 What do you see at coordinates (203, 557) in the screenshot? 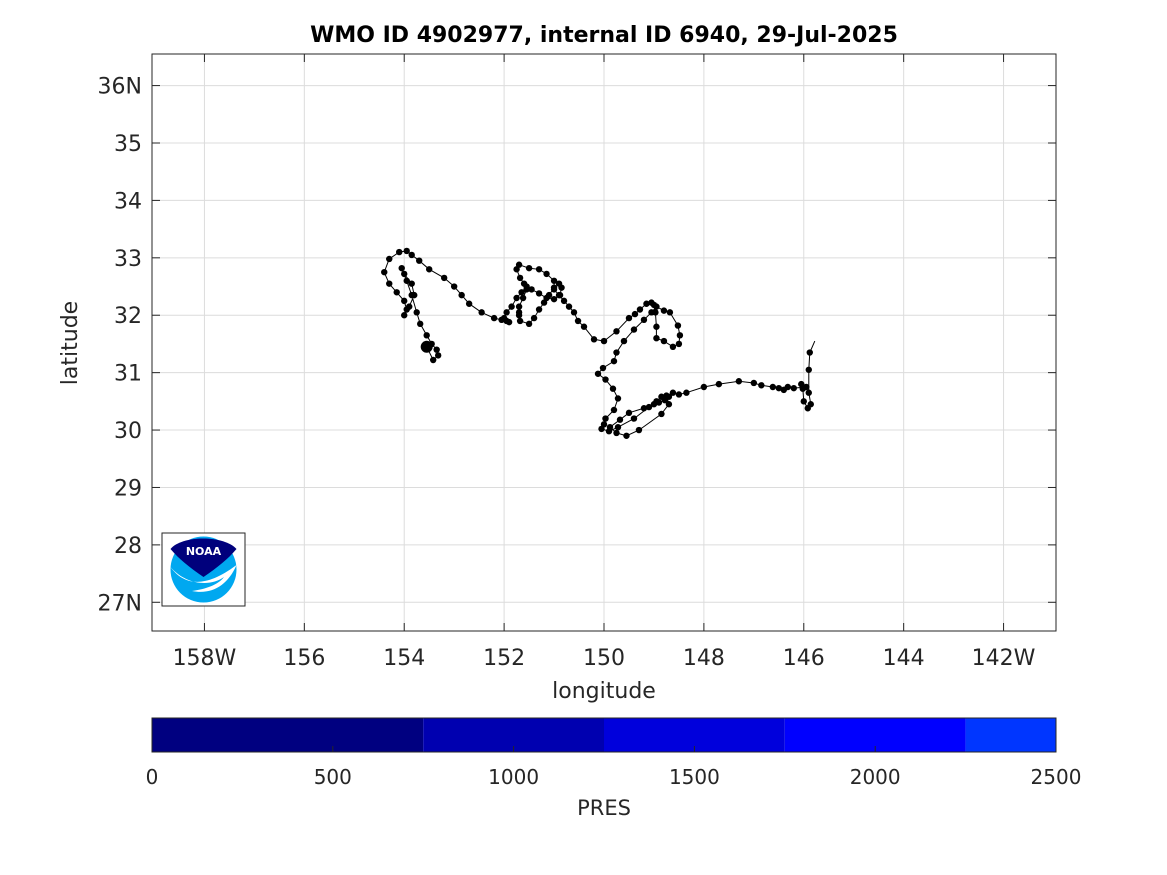
I see `logo-top-field` at bounding box center [203, 557].